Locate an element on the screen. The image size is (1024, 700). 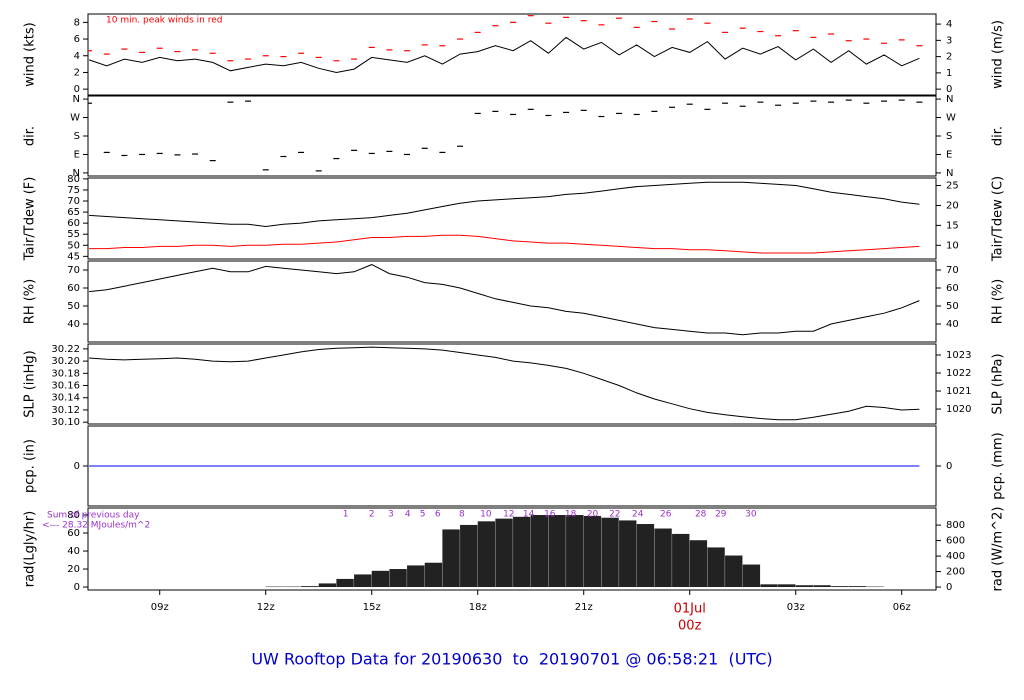
y-tick-label: 65 is located at coordinates (73, 212).